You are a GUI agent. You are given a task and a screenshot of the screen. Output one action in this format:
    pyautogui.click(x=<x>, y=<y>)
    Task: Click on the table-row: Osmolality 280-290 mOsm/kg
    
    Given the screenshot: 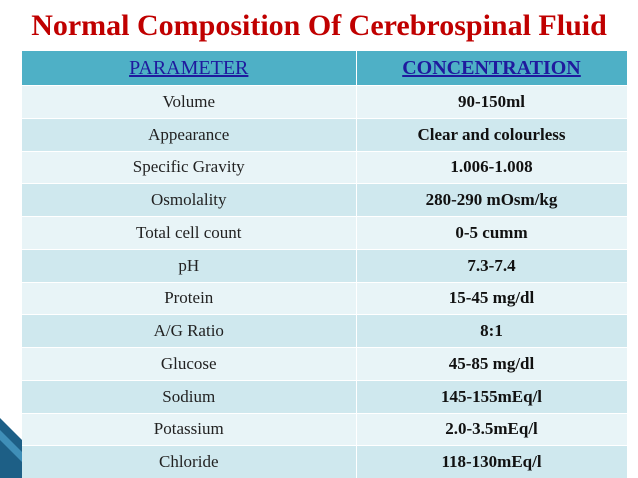 What is the action you would take?
    pyautogui.click(x=325, y=200)
    